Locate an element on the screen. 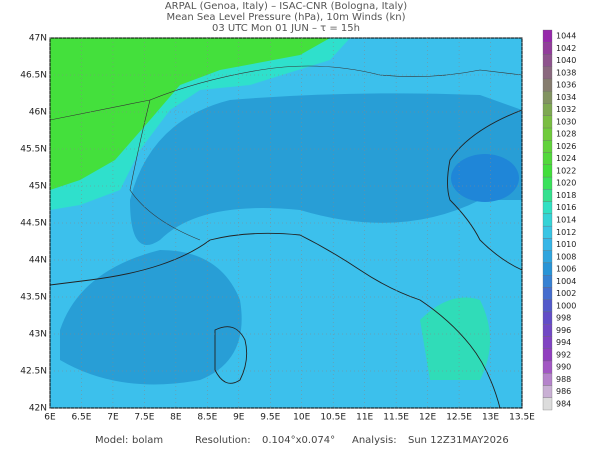 The height and width of the screenshot is (450, 600). lon-tick-label: 10.5E is located at coordinates (333, 418).